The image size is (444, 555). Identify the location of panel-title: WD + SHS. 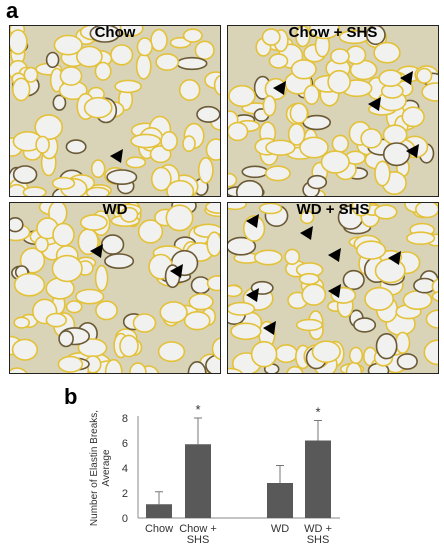
(333, 210).